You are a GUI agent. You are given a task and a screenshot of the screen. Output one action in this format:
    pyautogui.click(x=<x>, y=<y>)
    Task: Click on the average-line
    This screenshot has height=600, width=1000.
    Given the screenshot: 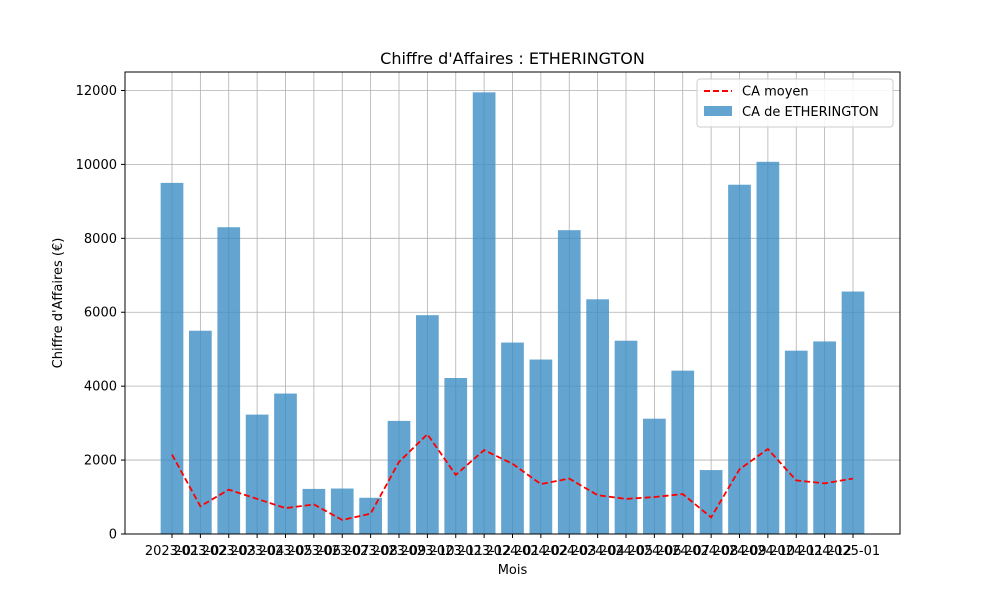 What is the action you would take?
    pyautogui.click(x=512, y=476)
    